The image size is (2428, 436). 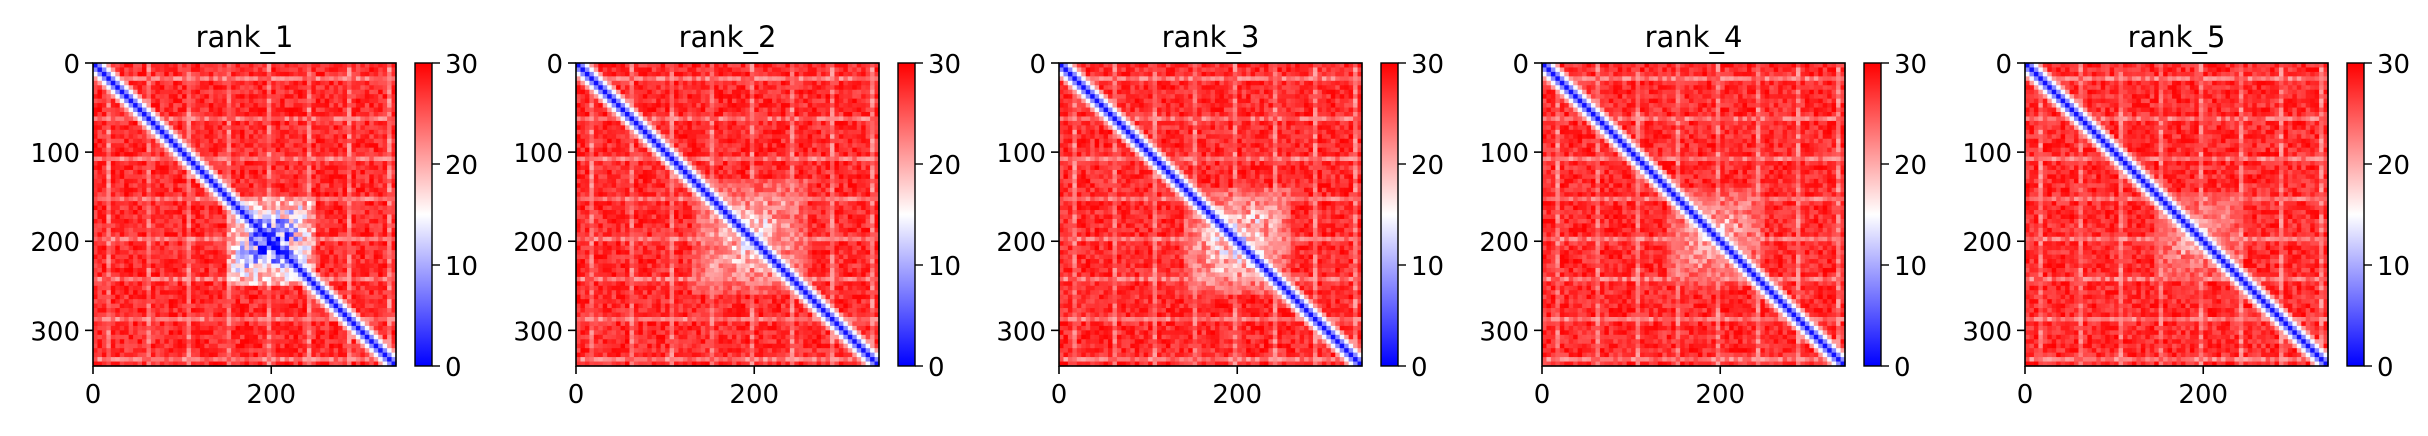 What do you see at coordinates (245, 37) in the screenshot?
I see `panel-title: rank_1` at bounding box center [245, 37].